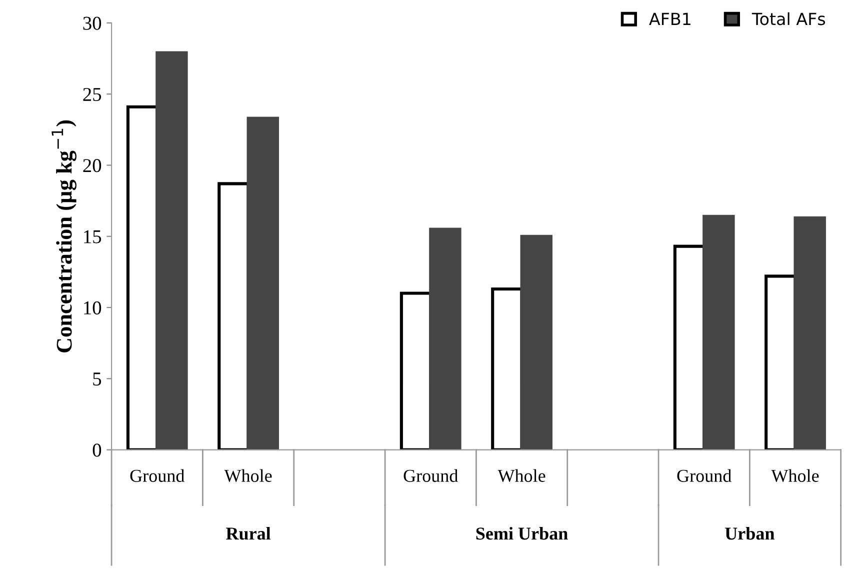 The width and height of the screenshot is (858, 573). What do you see at coordinates (93, 307) in the screenshot?
I see `y-tick-label: 10` at bounding box center [93, 307].